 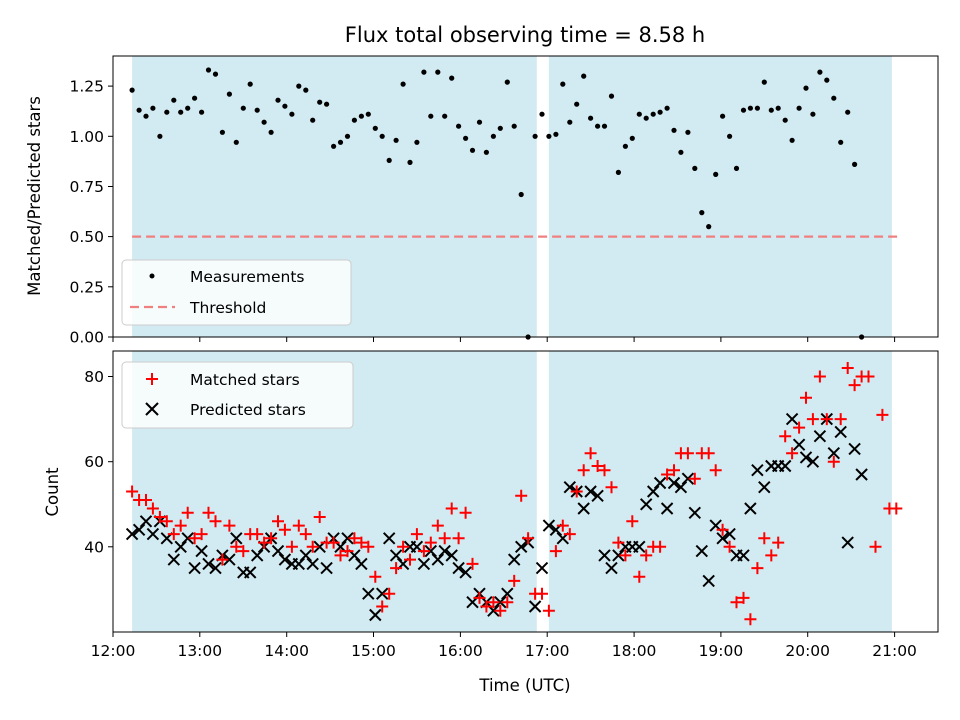 What do you see at coordinates (634, 651) in the screenshot?
I see `x-tick-label: 18:00` at bounding box center [634, 651].